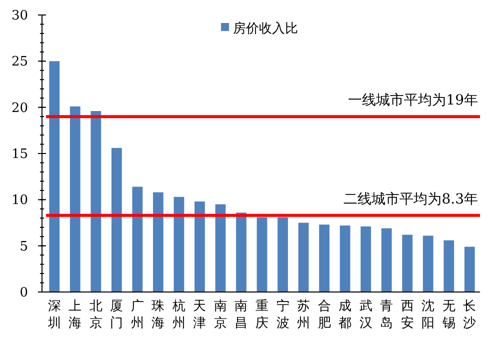 Image resolution: width=499 pixels, height=339 pixels. What do you see at coordinates (117, 315) in the screenshot?
I see `x-tick-label: 厦门` at bounding box center [117, 315].